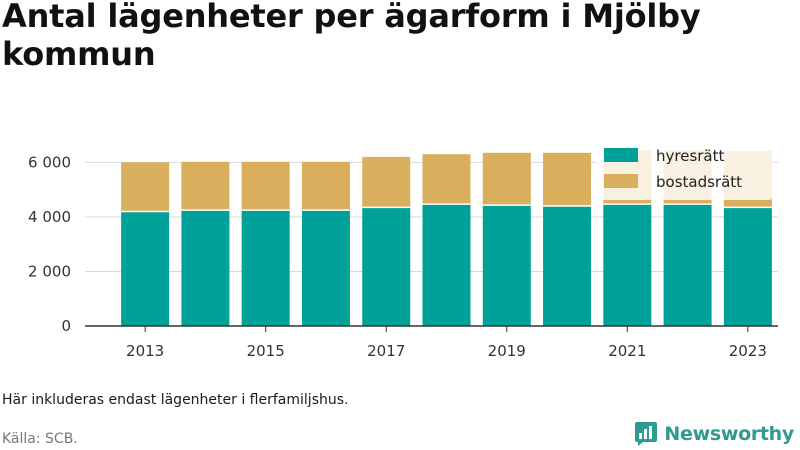 This screenshot has width=800, height=450. Describe the element at coordinates (627, 351) in the screenshot. I see `x-tick-label: 2021` at that location.